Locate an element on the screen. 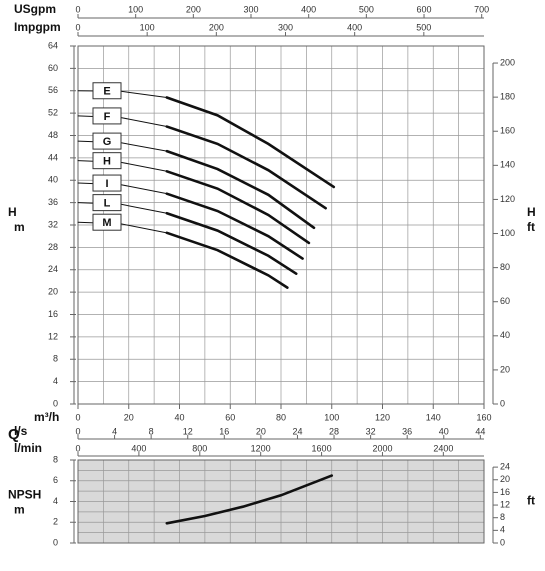 This screenshot has height=571, width=545. y2-tick-label: 12 is located at coordinates (505, 504).